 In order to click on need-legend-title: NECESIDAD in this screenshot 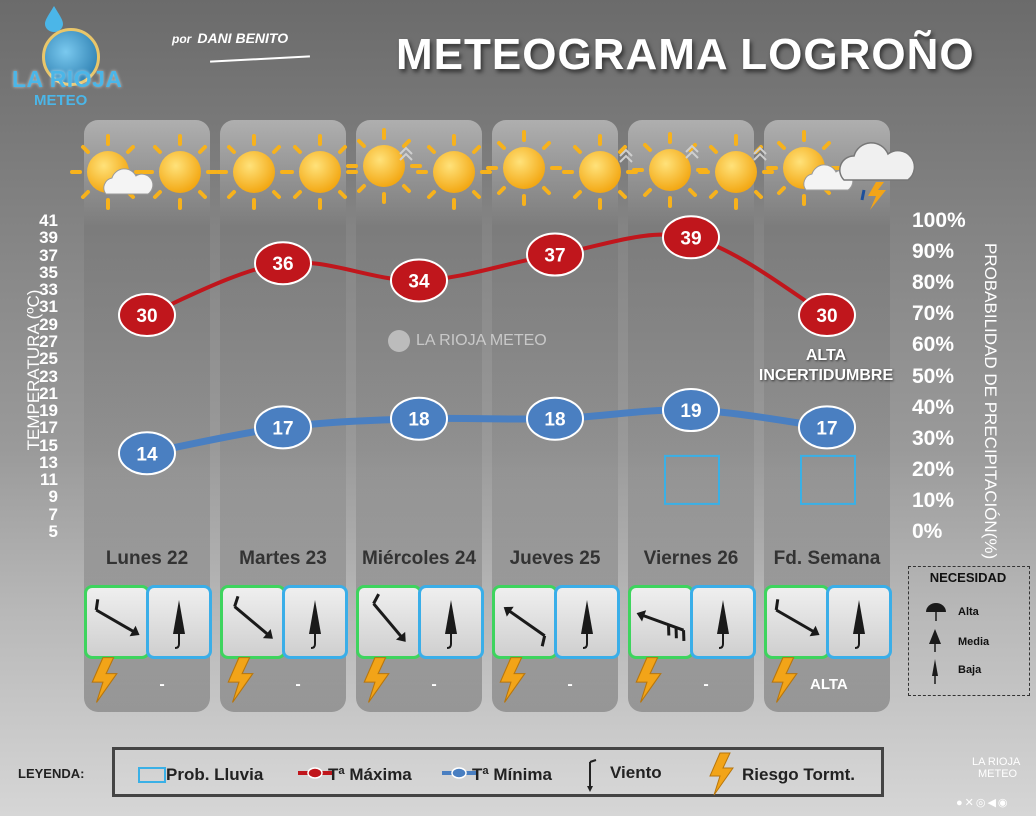, I will do `click(968, 577)`.